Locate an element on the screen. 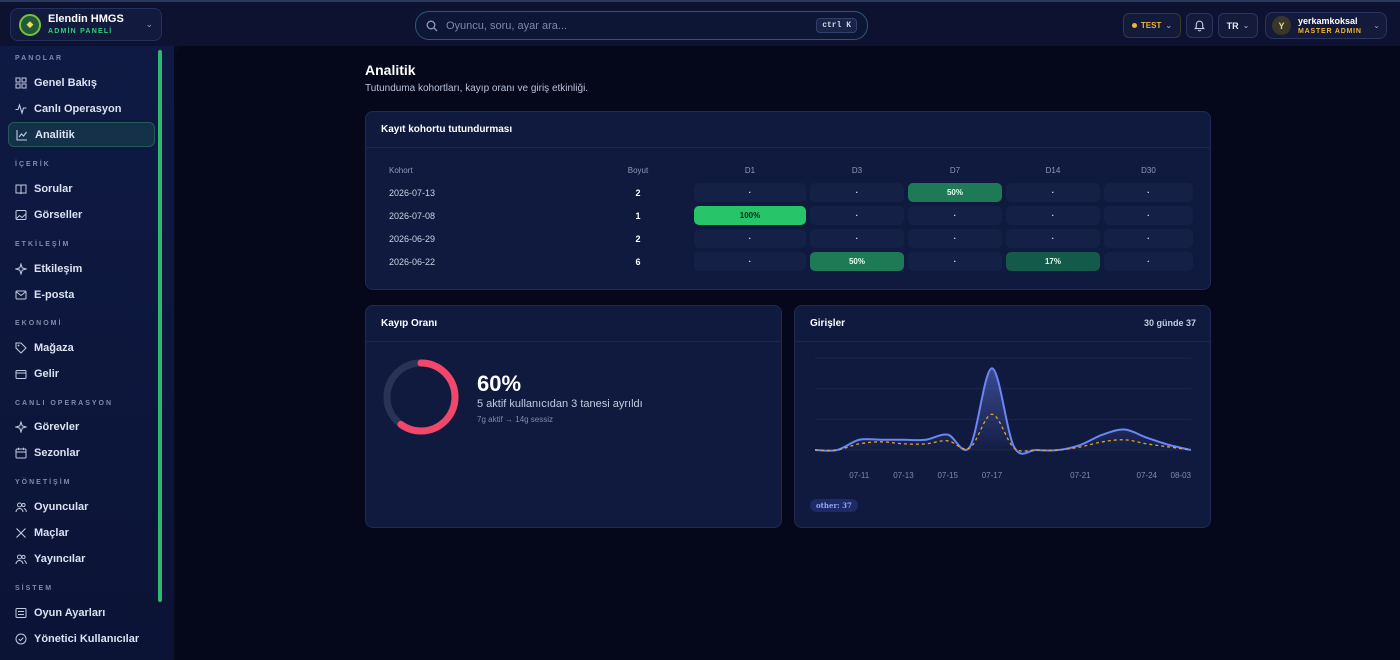 This screenshot has width=1400, height=660. sidebar-item-label: Maçlar is located at coordinates (51, 532).